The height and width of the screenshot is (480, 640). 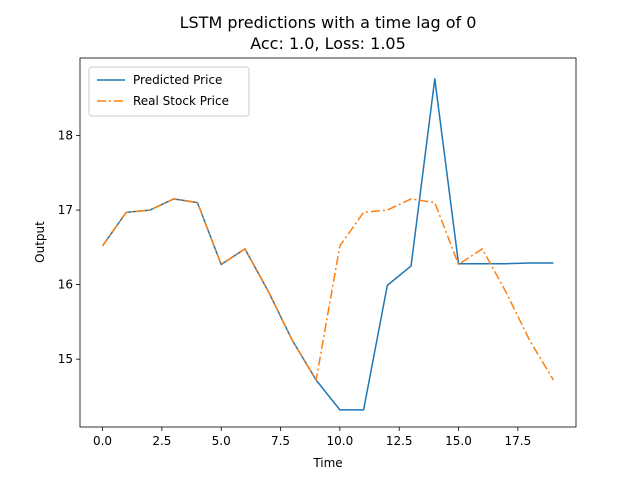 What do you see at coordinates (69, 247) in the screenshot?
I see `y-axis-ticks: 15 16 17 18` at bounding box center [69, 247].